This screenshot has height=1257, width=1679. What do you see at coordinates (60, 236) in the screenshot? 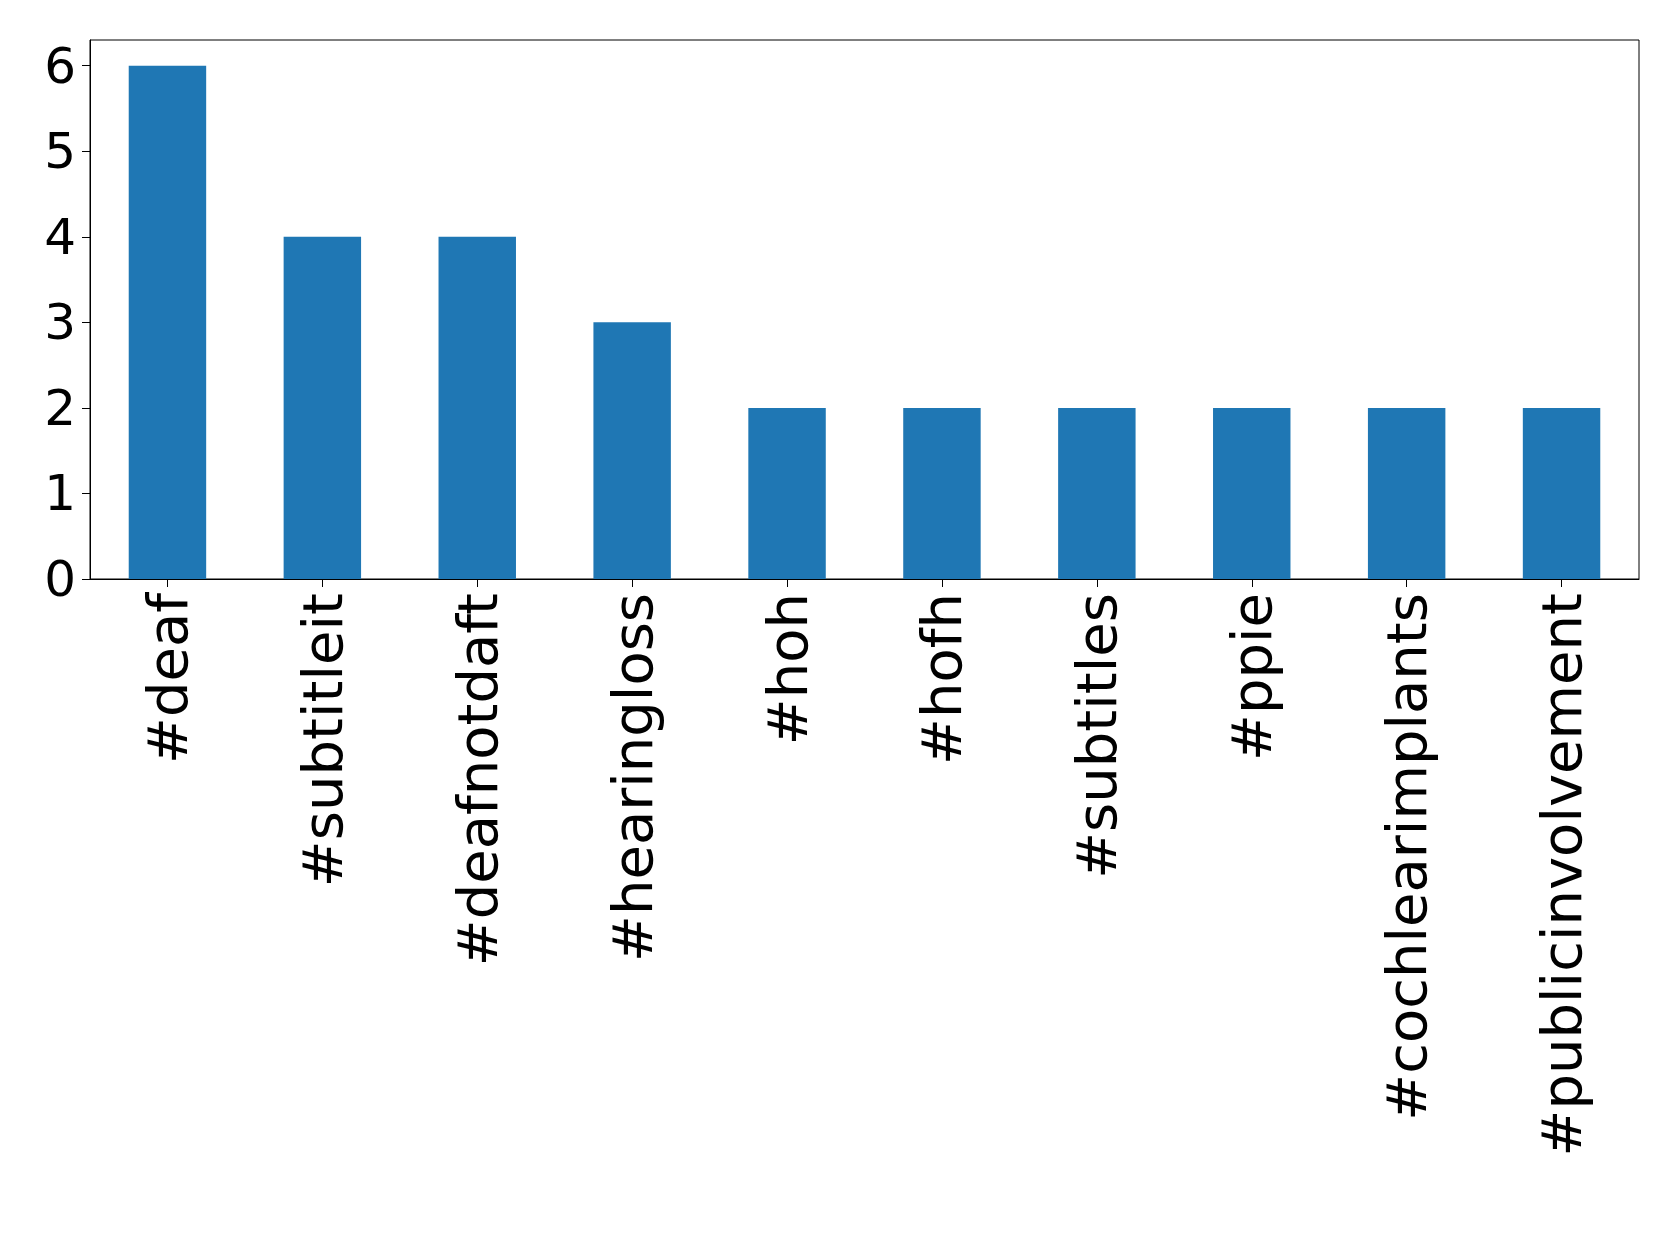
I see `y-tick-label: 4` at bounding box center [60, 236].